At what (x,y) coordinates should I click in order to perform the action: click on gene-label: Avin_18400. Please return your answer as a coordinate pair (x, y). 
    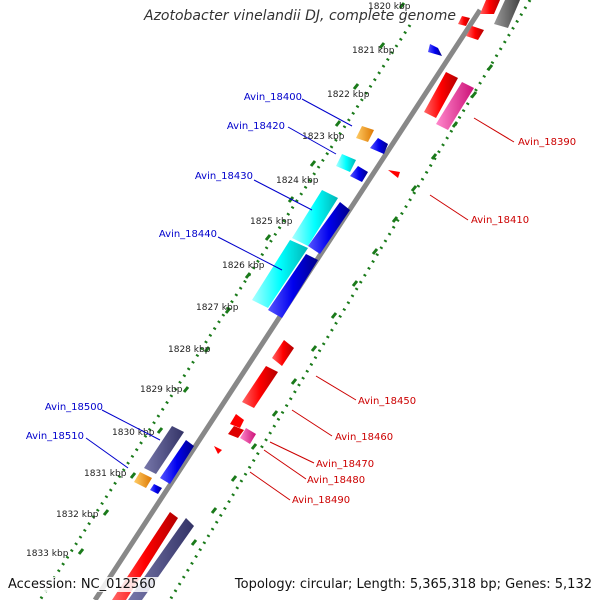
    Looking at the image, I should click on (273, 97).